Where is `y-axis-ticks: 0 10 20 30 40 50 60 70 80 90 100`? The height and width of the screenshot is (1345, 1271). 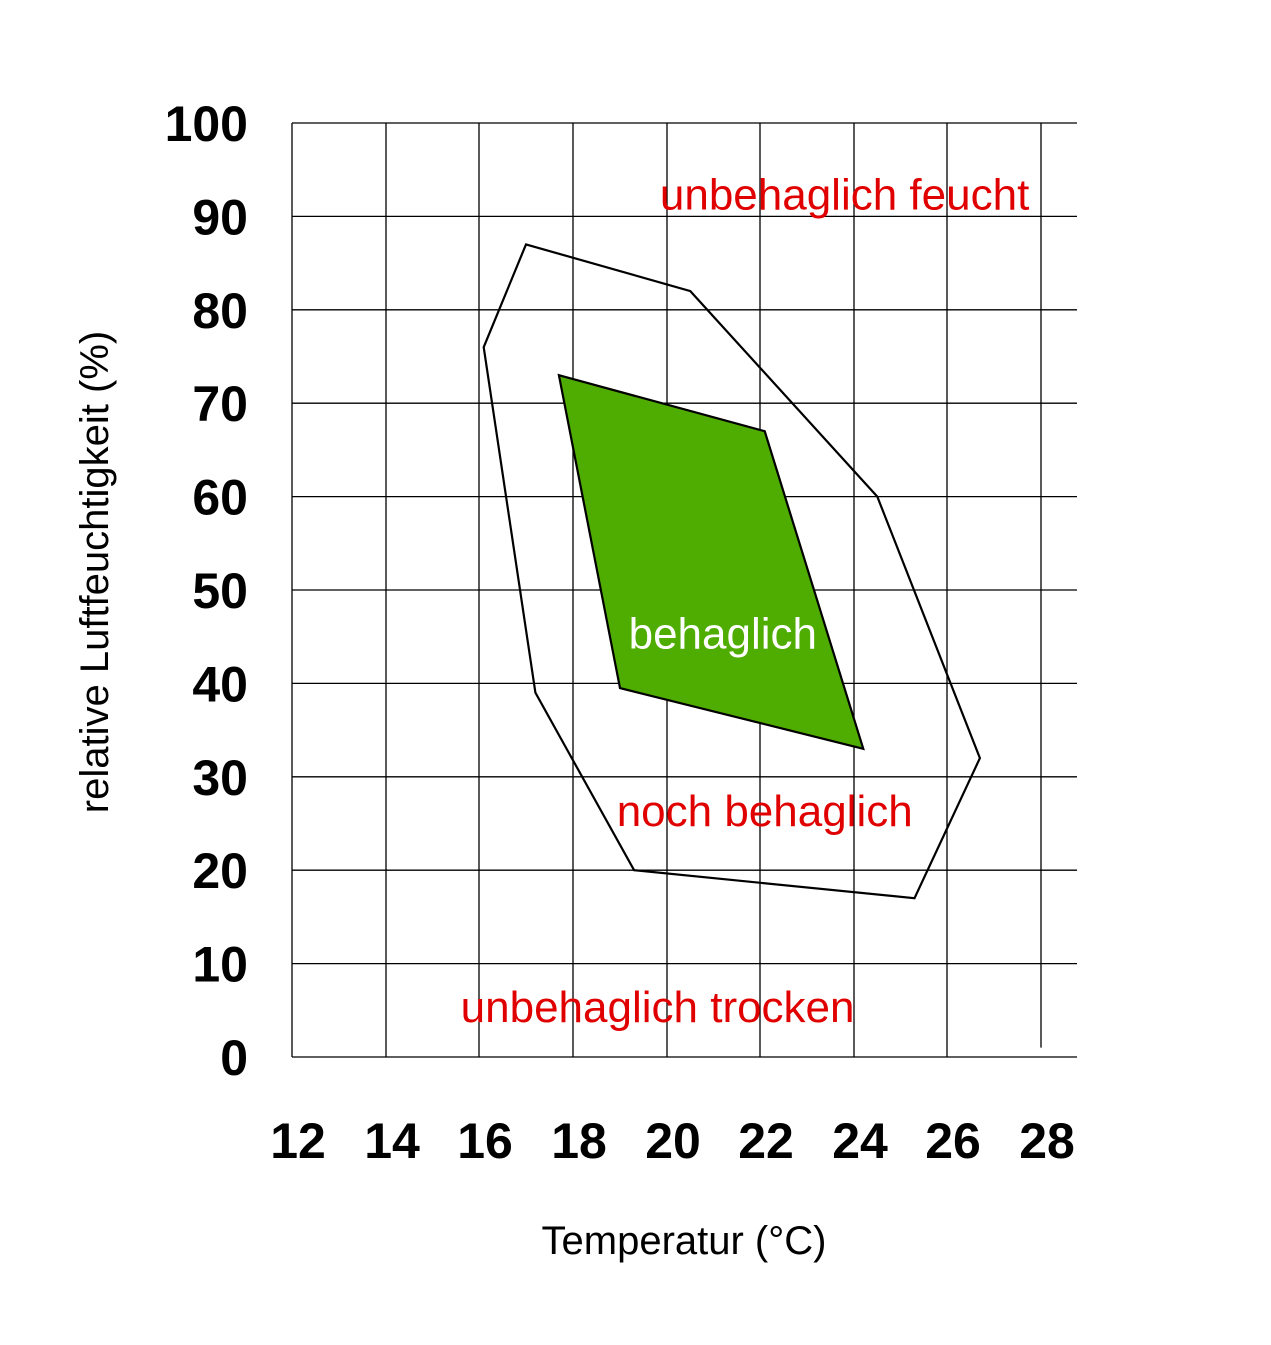
y-axis-ticks: 0 10 20 30 40 50 60 70 80 90 100 is located at coordinates (206, 591).